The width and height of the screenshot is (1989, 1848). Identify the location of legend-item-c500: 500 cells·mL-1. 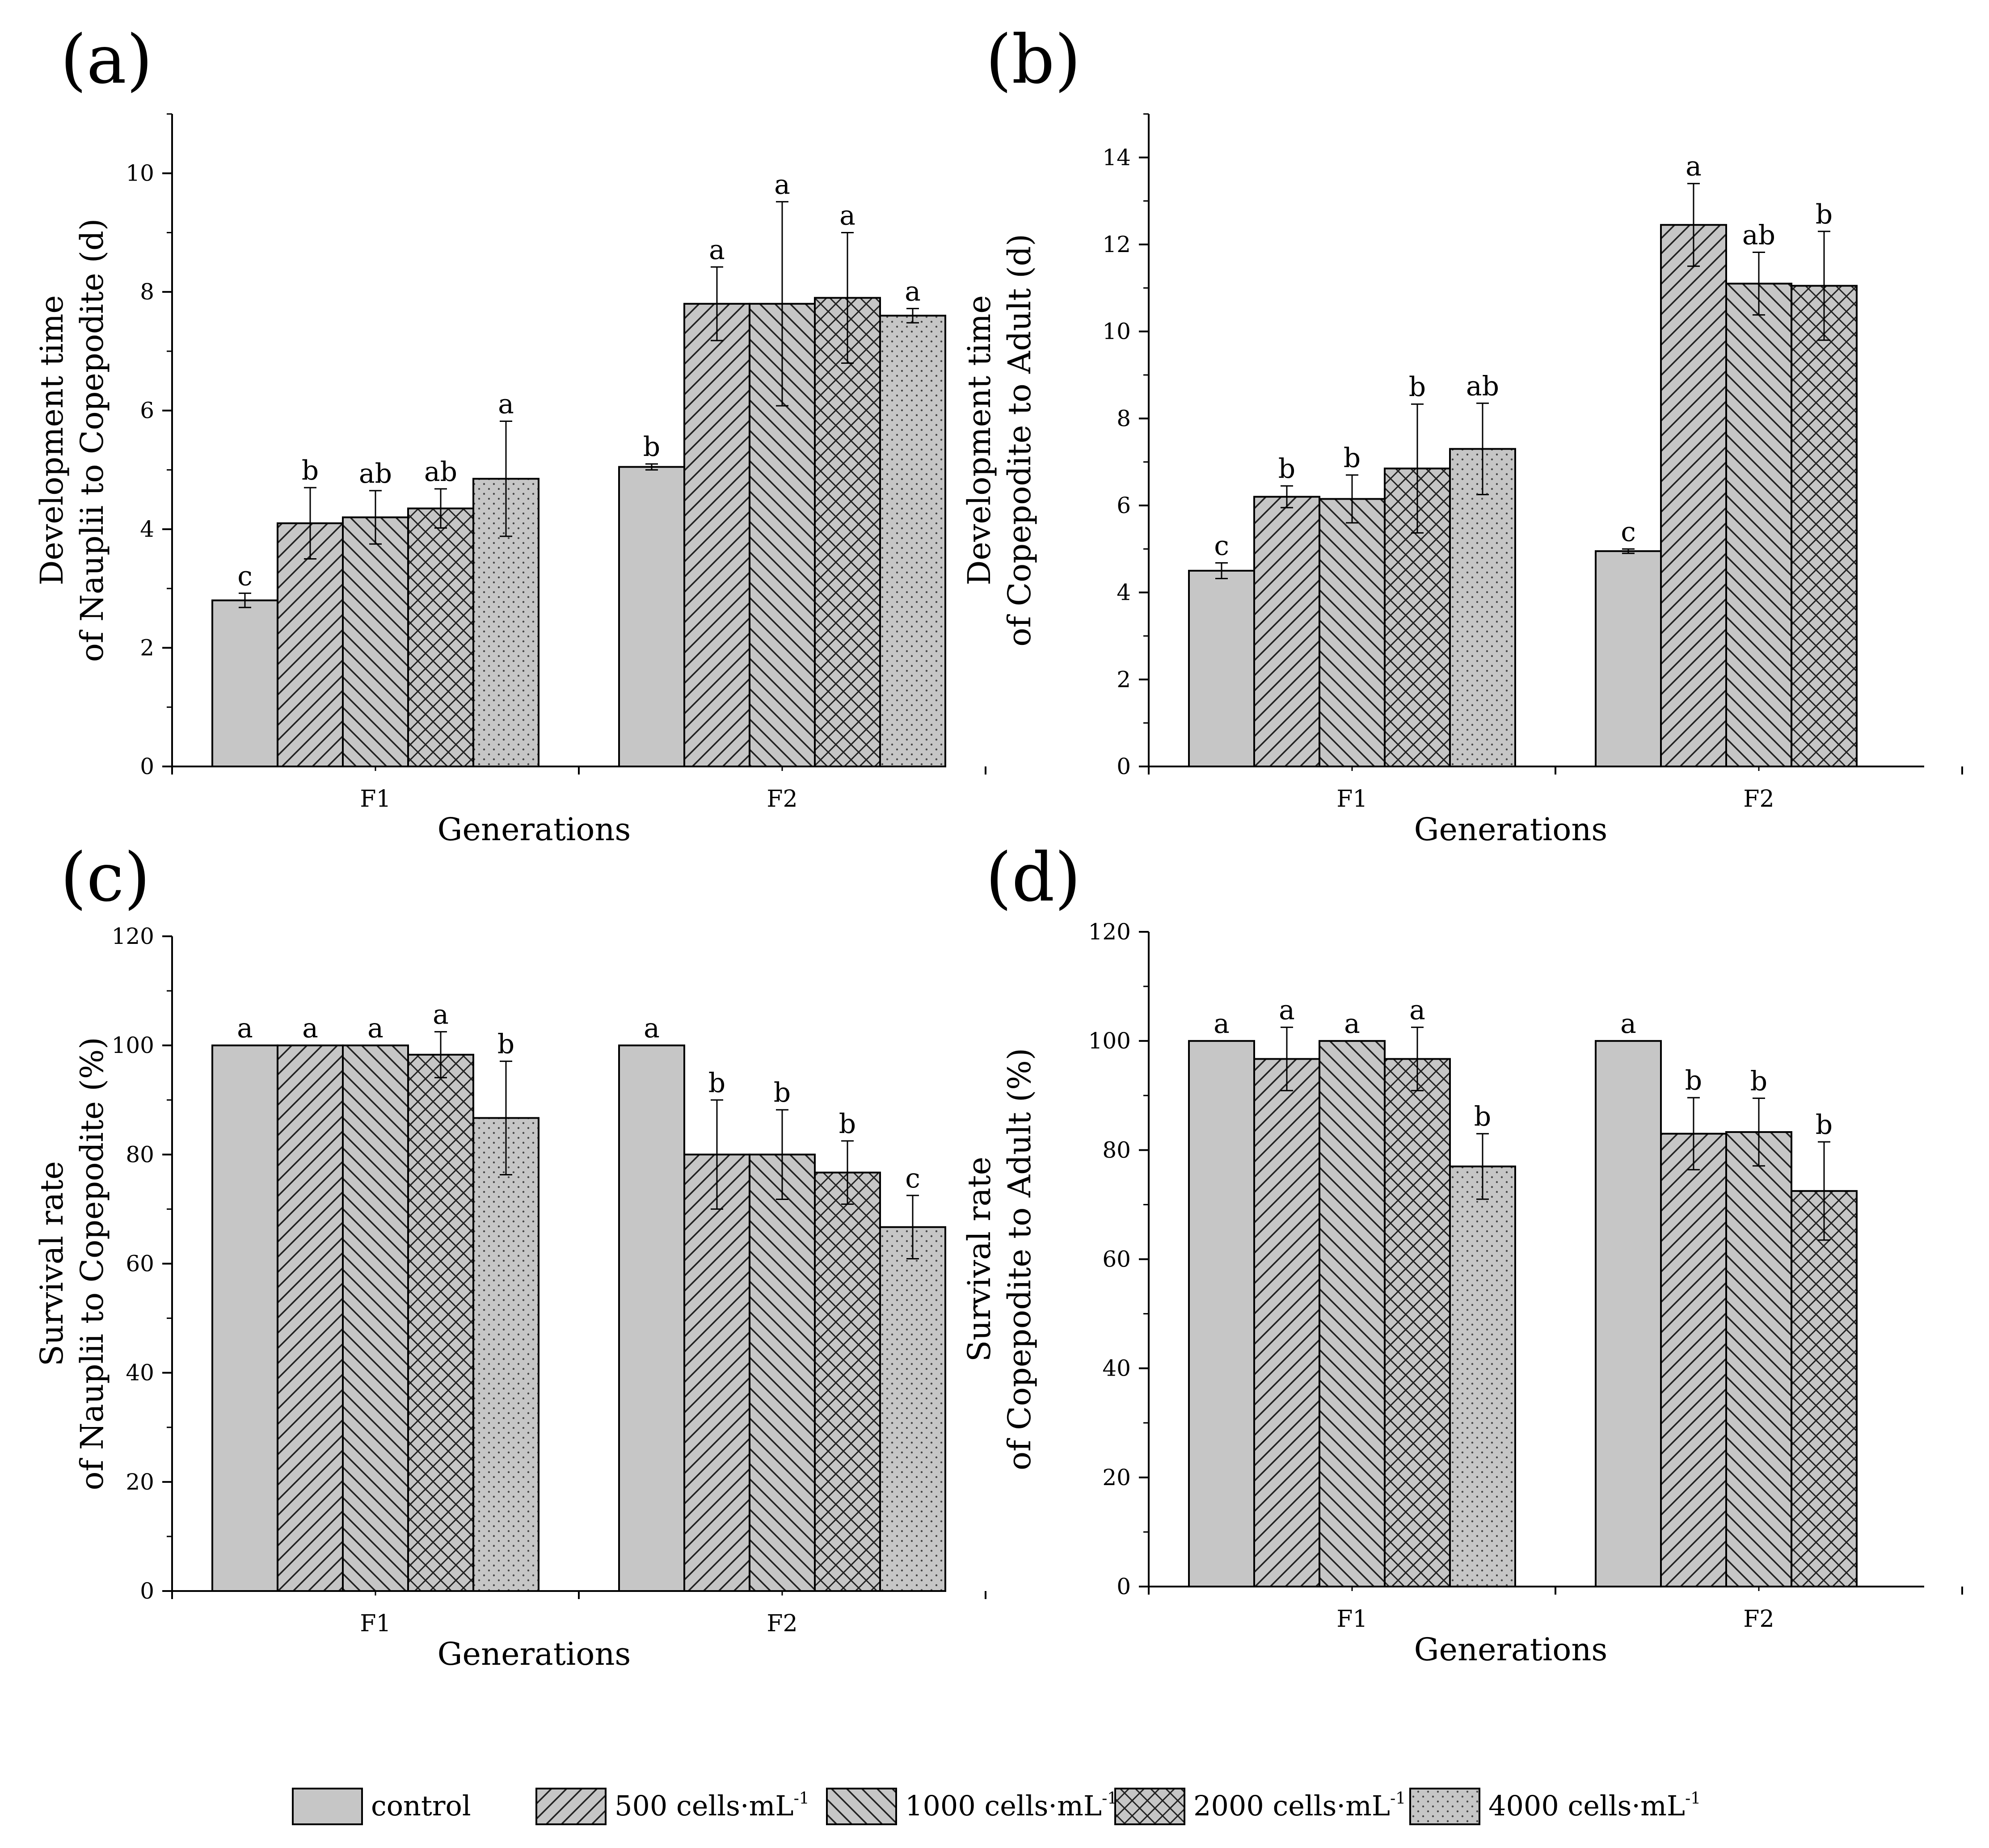
(672, 1806).